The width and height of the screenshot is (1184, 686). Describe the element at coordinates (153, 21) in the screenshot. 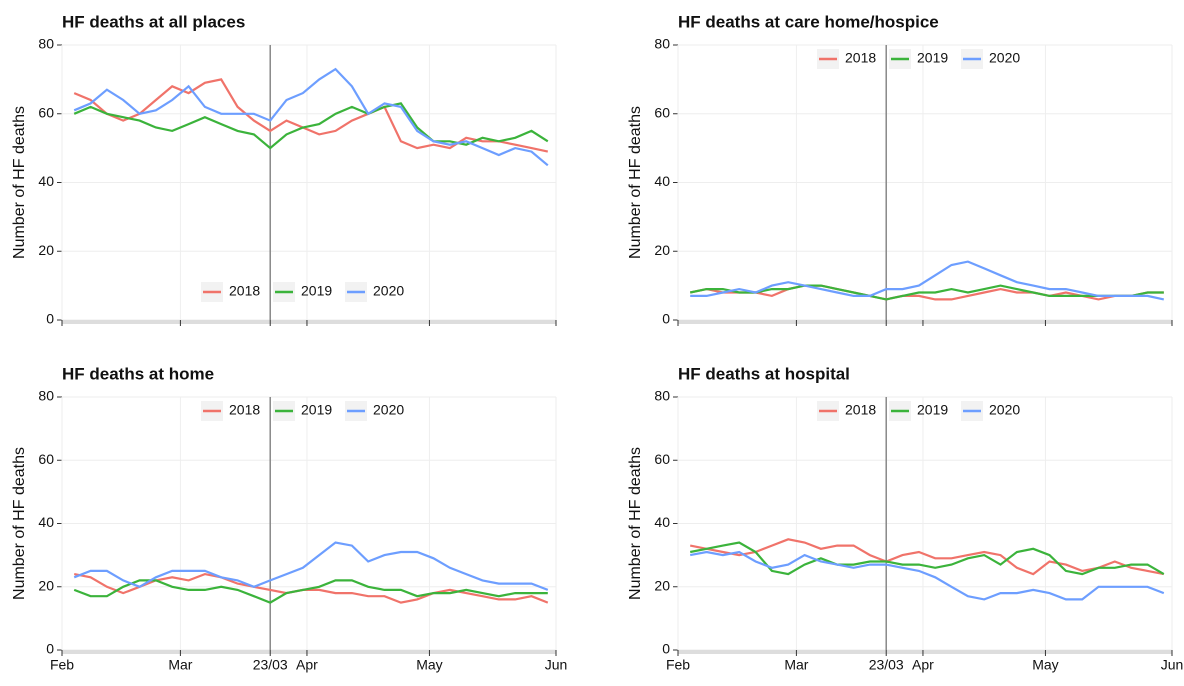

I see `chart-title: HF deaths at all places` at that location.